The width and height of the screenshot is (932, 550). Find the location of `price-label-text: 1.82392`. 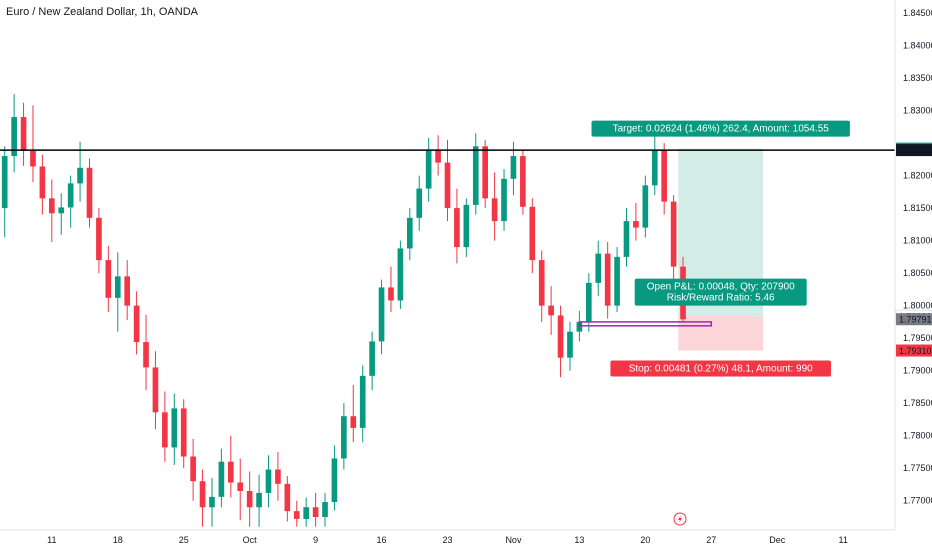

price-label-text: 1.82392 is located at coordinates (915, 151).